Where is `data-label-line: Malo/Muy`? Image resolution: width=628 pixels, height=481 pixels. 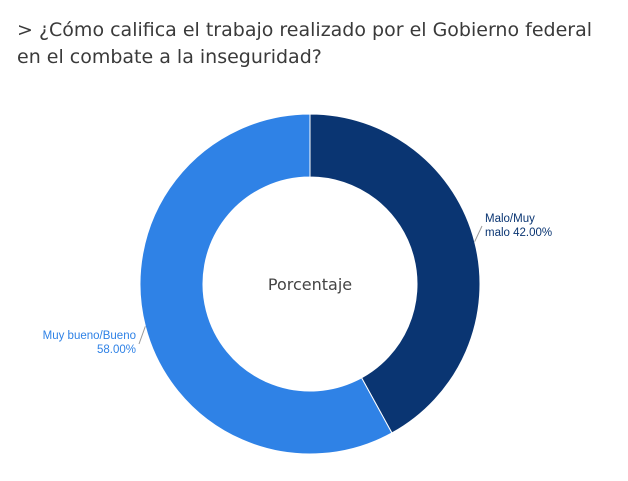 data-label-line: Malo/Muy is located at coordinates (510, 219).